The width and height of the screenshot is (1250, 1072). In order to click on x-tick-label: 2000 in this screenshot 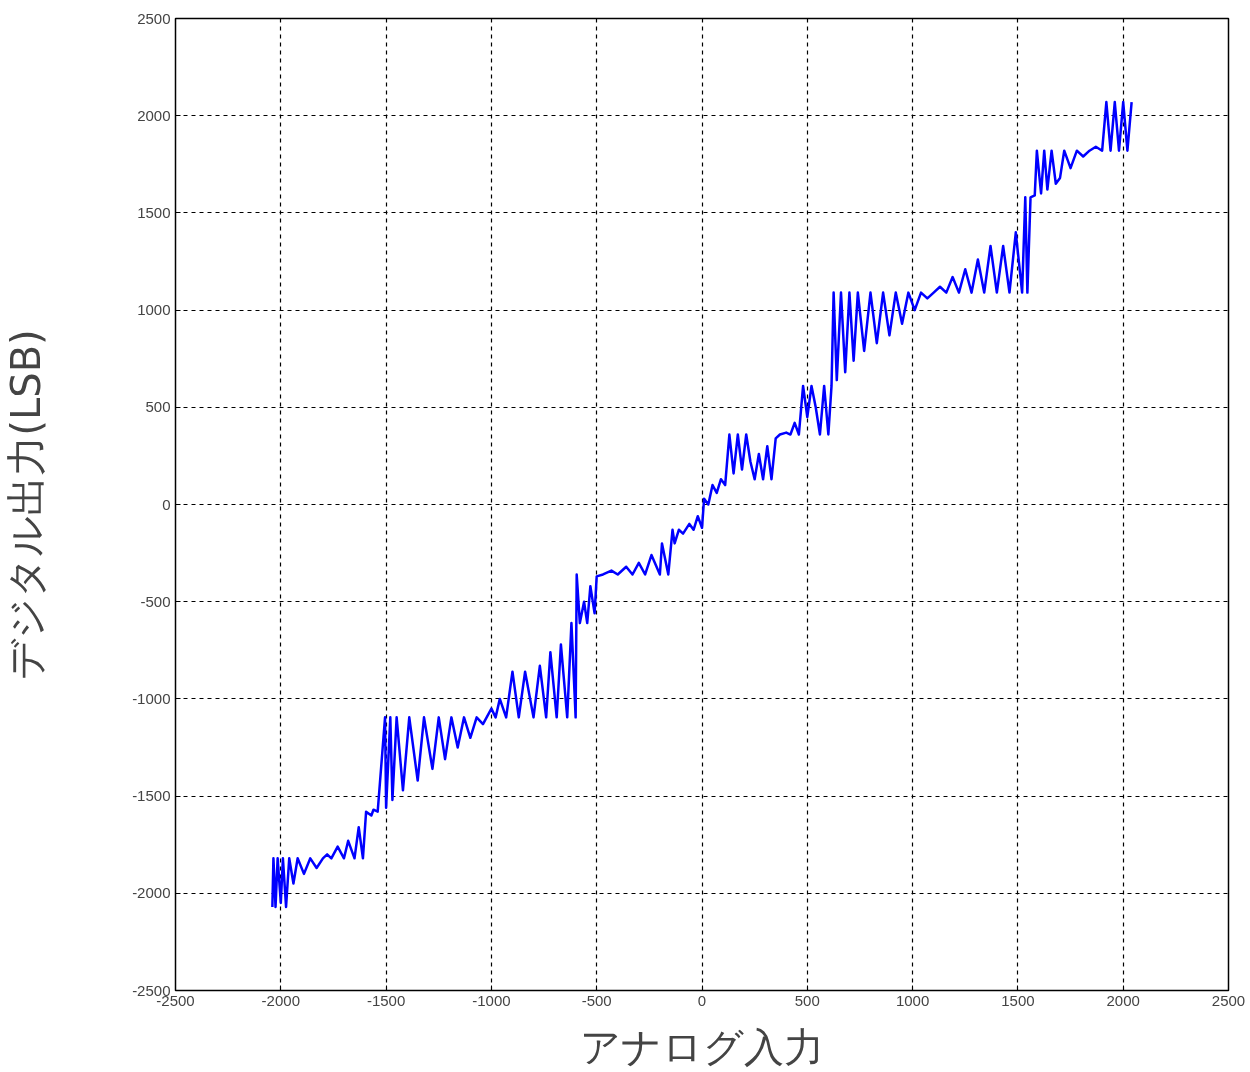, I will do `click(1123, 1000)`.